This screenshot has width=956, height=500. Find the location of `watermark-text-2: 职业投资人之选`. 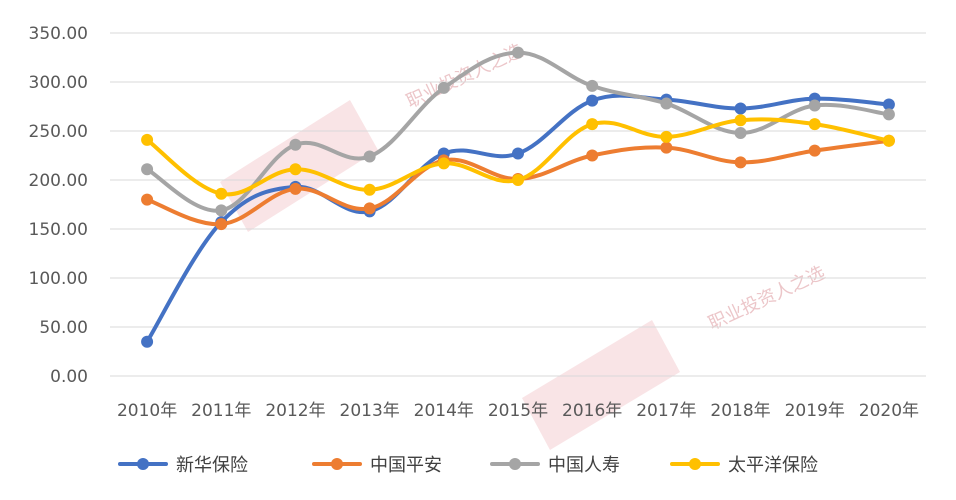

watermark-text-2: 职业投资人之选 is located at coordinates (766, 298).